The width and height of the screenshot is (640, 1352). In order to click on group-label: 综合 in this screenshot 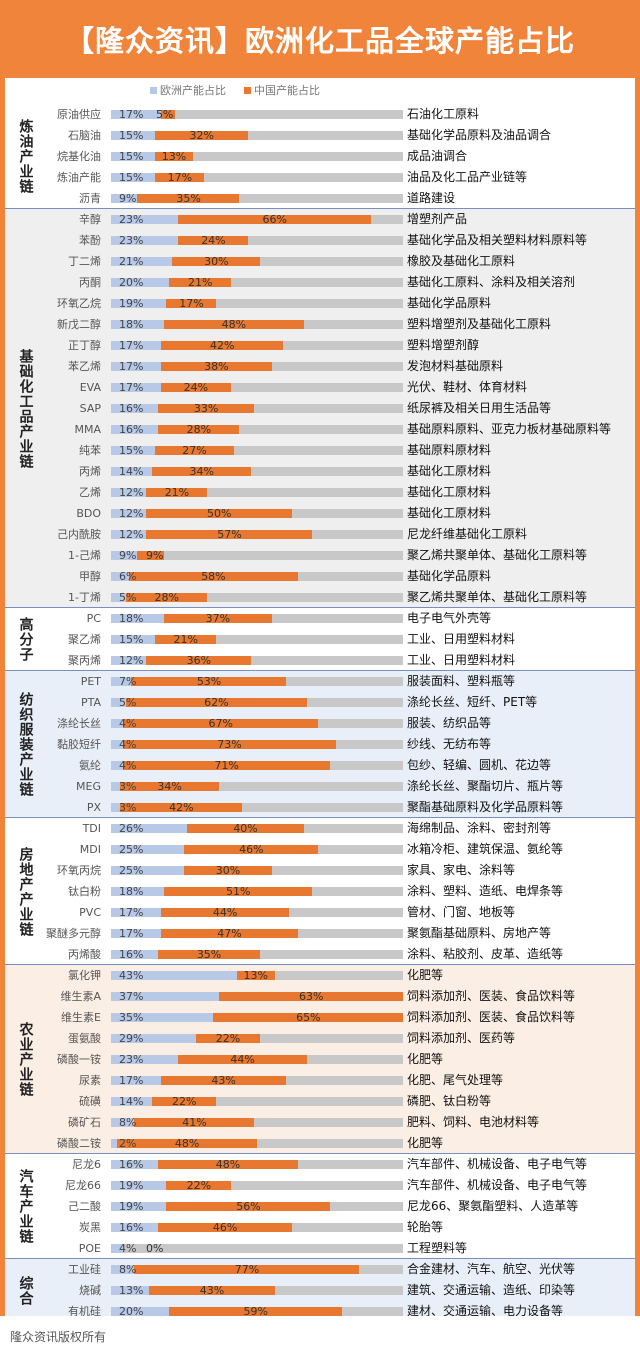, I will do `click(25, 1290)`.